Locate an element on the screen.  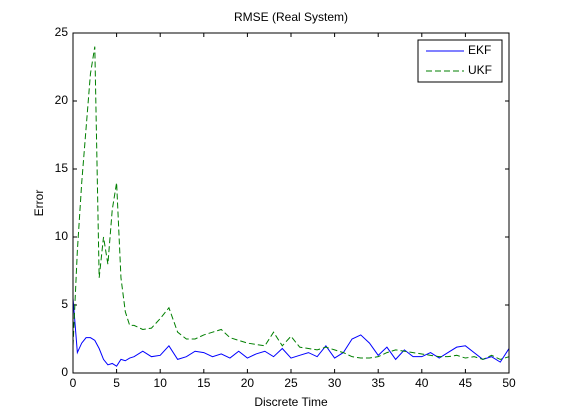
x-tick-label: 50 is located at coordinates (509, 383).